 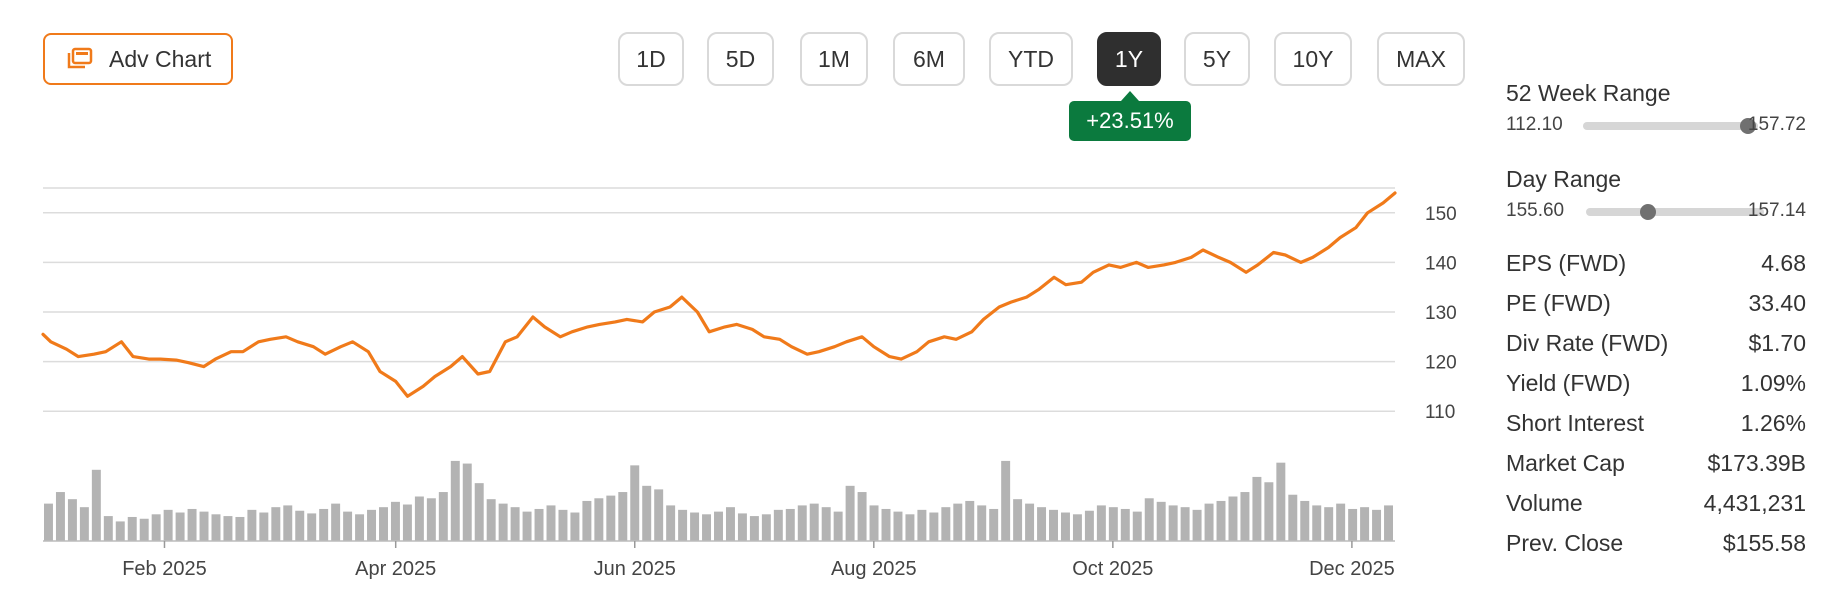 What do you see at coordinates (1756, 462) in the screenshot?
I see `stat-value: $173.39B` at bounding box center [1756, 462].